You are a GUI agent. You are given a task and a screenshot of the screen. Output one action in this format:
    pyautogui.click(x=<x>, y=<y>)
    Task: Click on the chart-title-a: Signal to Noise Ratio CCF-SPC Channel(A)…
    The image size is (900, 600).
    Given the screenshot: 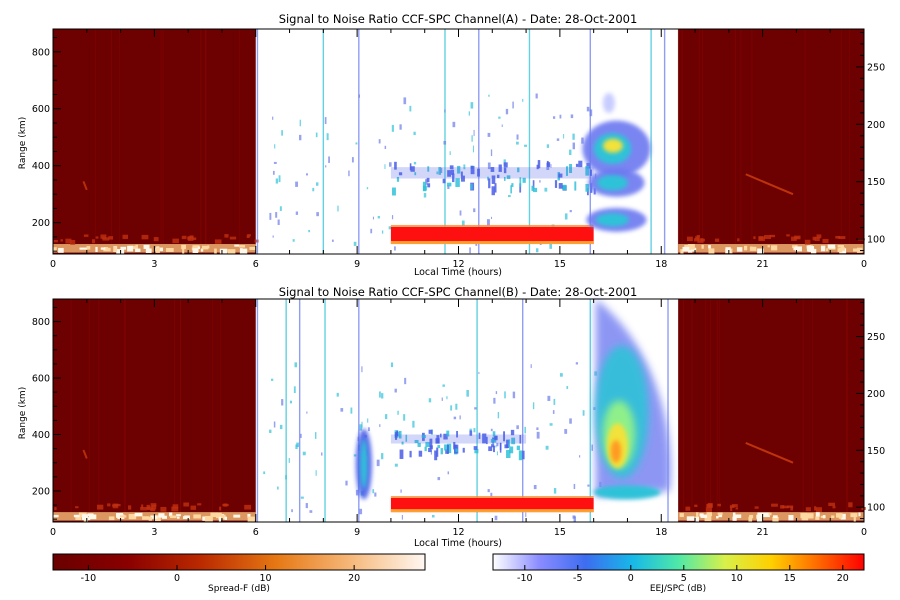 What is the action you would take?
    pyautogui.click(x=458, y=19)
    